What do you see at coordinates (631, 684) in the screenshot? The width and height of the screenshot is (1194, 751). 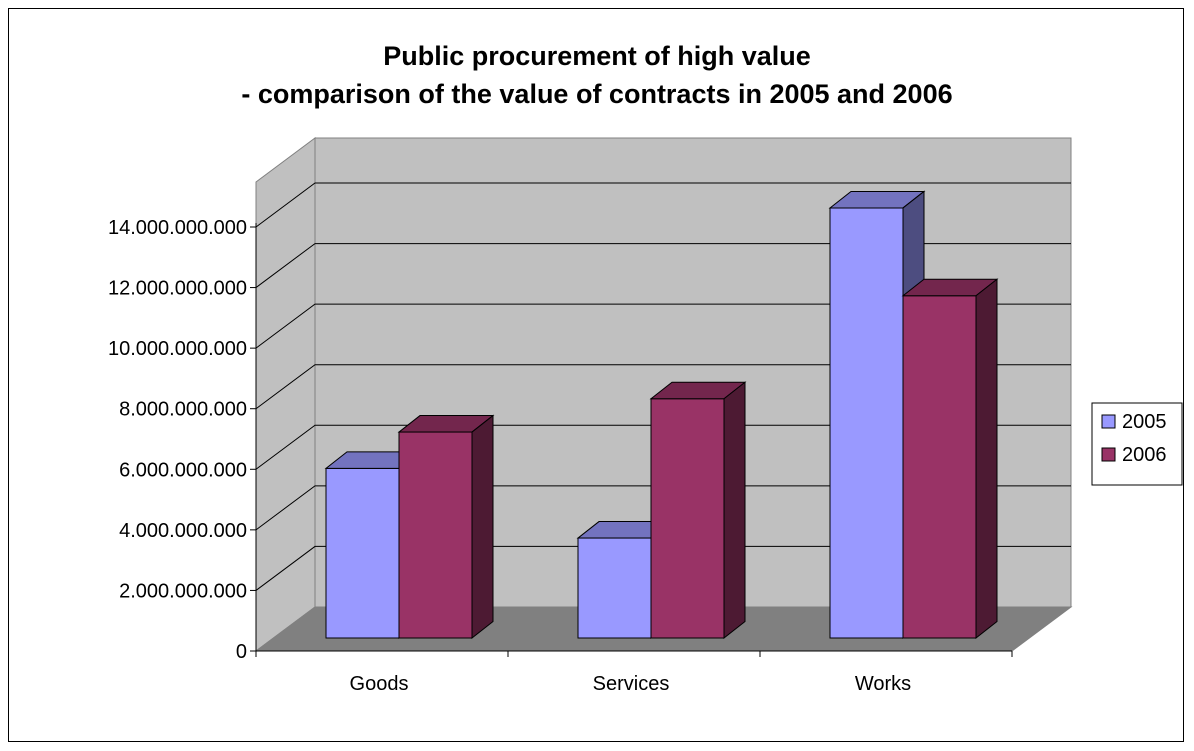 I see `x-tick-label: Services` at bounding box center [631, 684].